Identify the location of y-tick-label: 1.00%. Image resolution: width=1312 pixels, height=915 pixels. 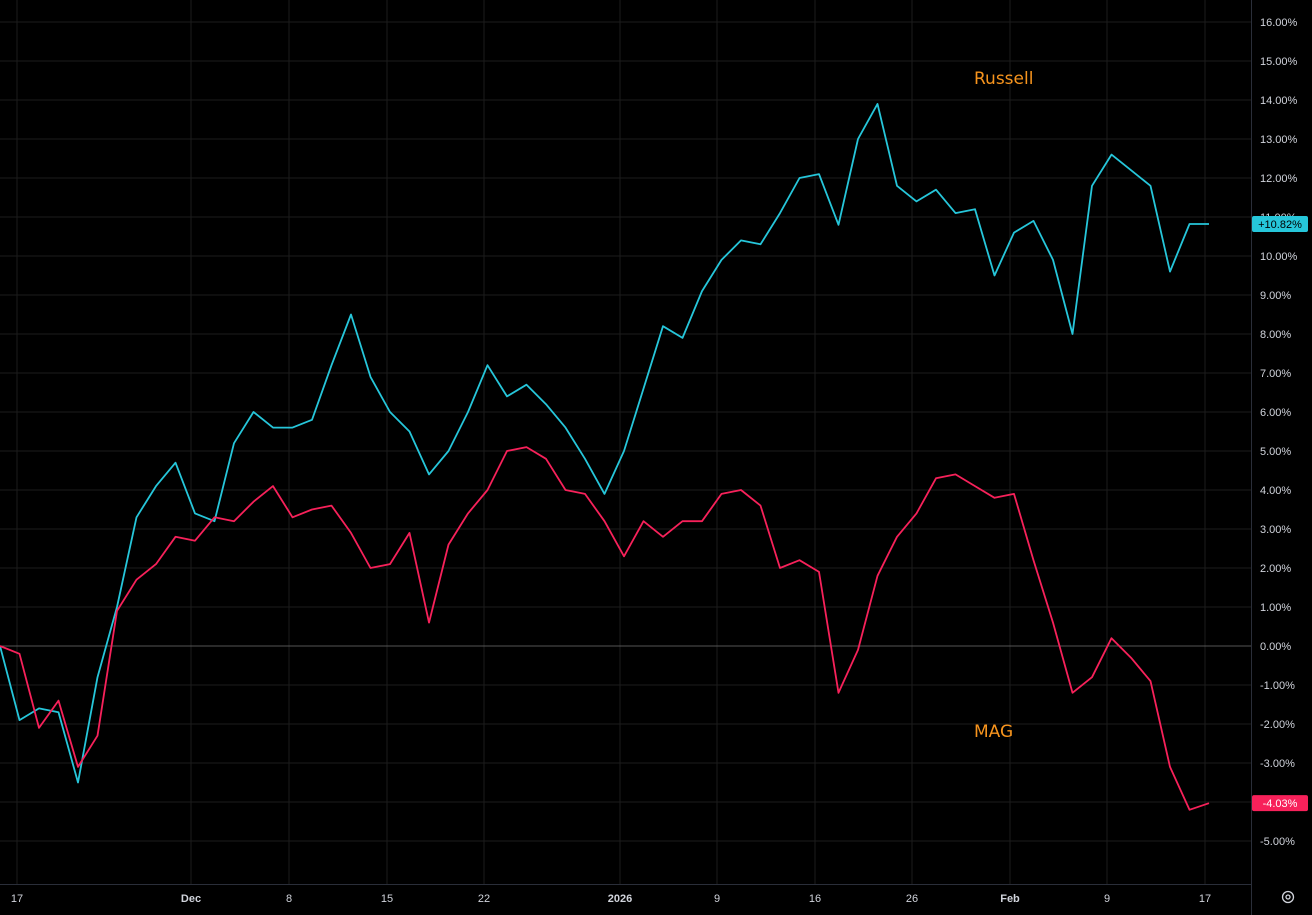
(1275, 608).